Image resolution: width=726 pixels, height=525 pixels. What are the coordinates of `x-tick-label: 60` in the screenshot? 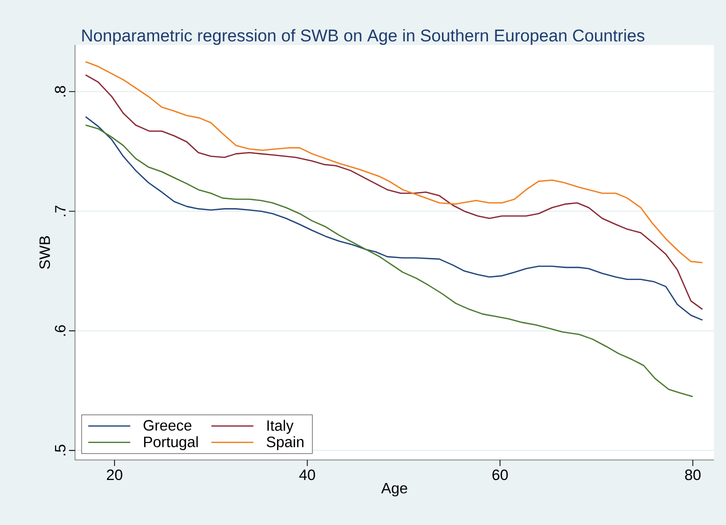 It's located at (500, 475).